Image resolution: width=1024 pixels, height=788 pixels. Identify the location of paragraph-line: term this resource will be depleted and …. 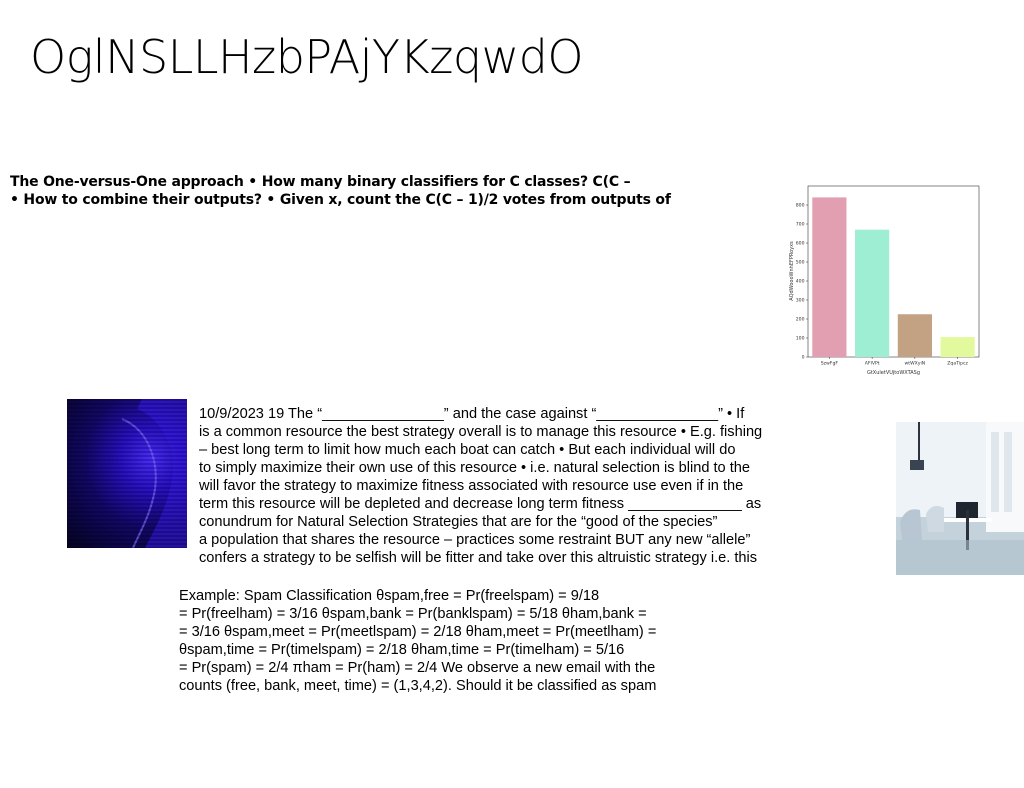
(480, 504).